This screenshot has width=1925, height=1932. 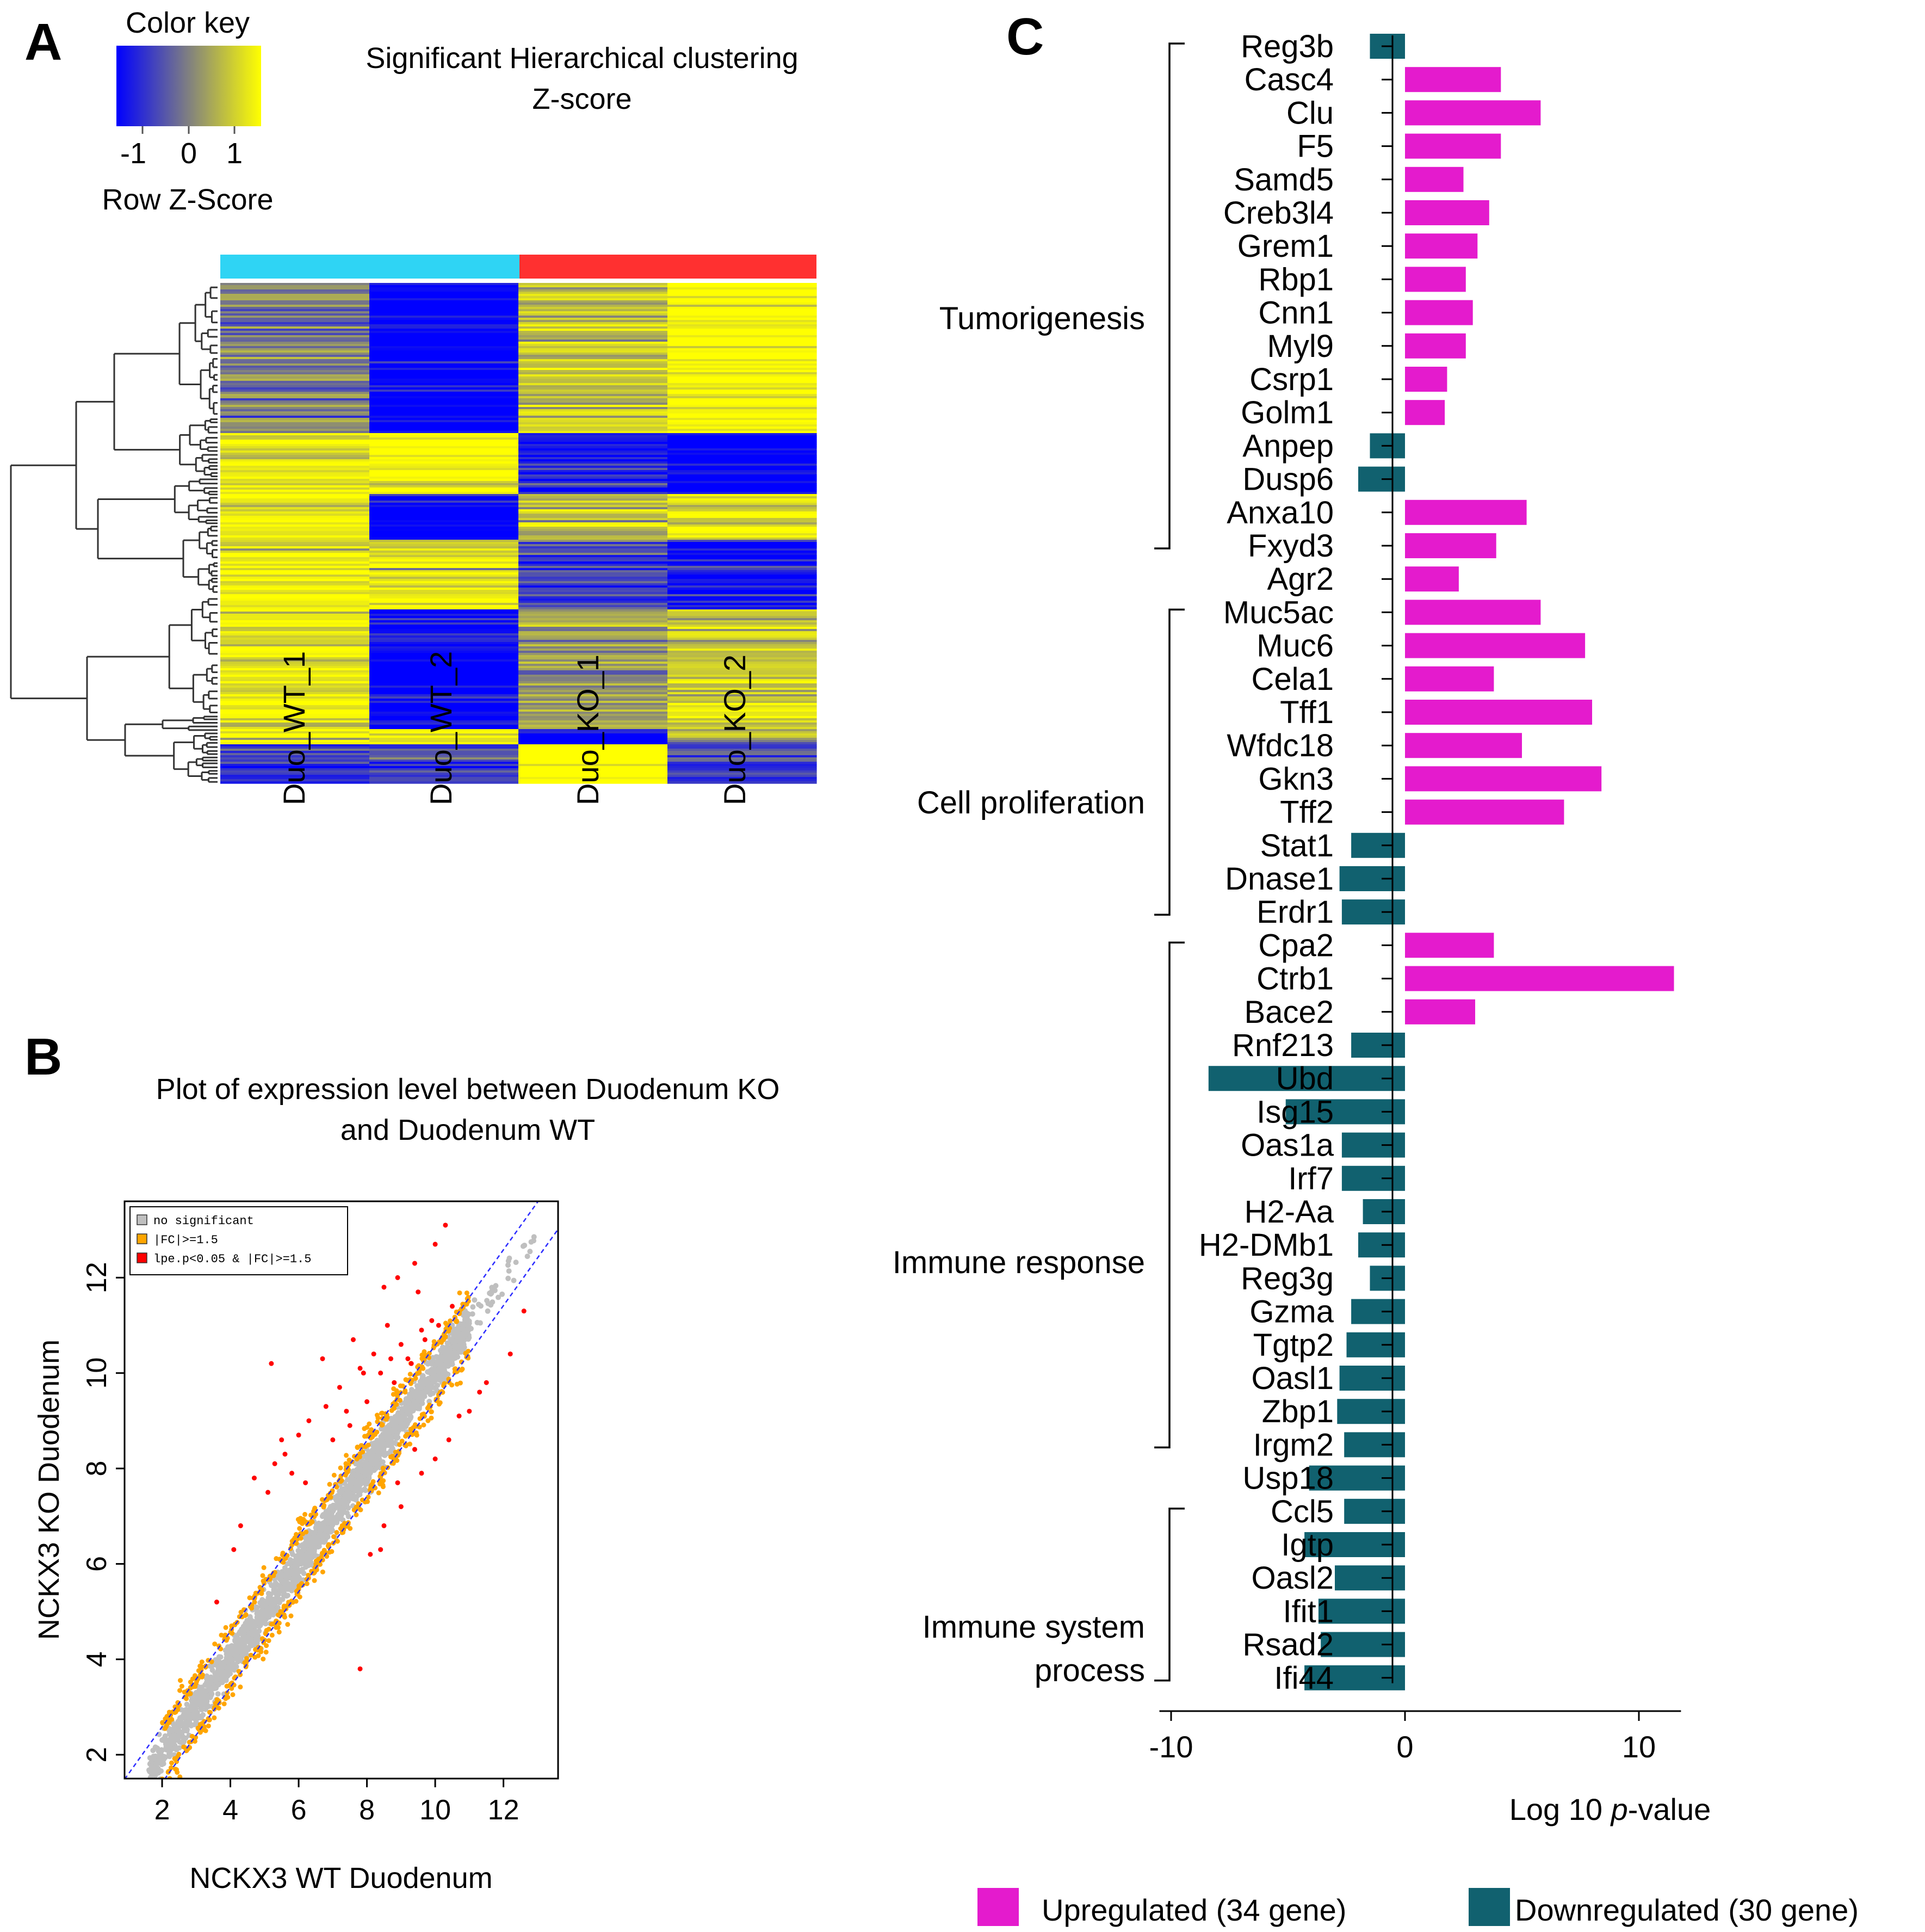 What do you see at coordinates (1373, 912) in the screenshot?
I see `bar-erdr1` at bounding box center [1373, 912].